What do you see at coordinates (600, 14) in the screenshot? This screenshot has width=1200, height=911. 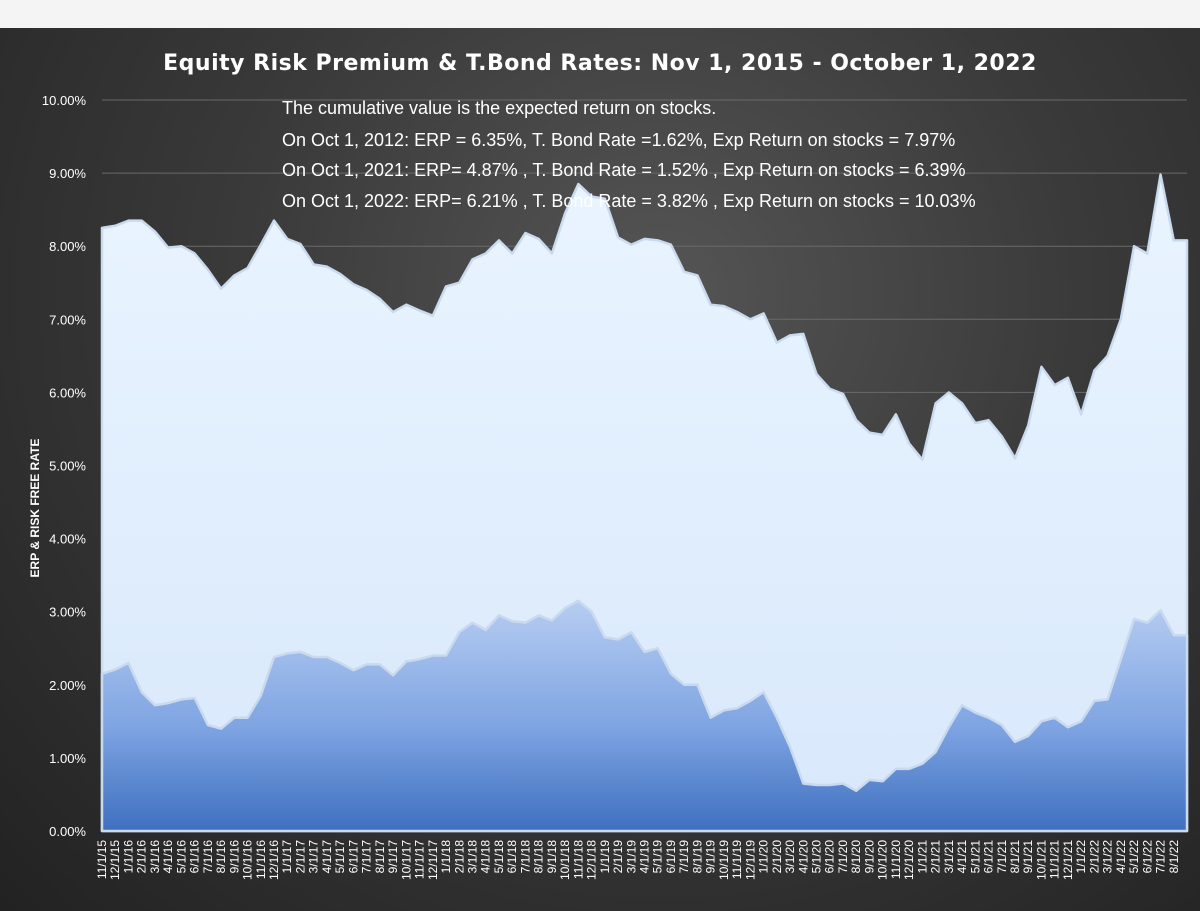 I see `top-bar` at bounding box center [600, 14].